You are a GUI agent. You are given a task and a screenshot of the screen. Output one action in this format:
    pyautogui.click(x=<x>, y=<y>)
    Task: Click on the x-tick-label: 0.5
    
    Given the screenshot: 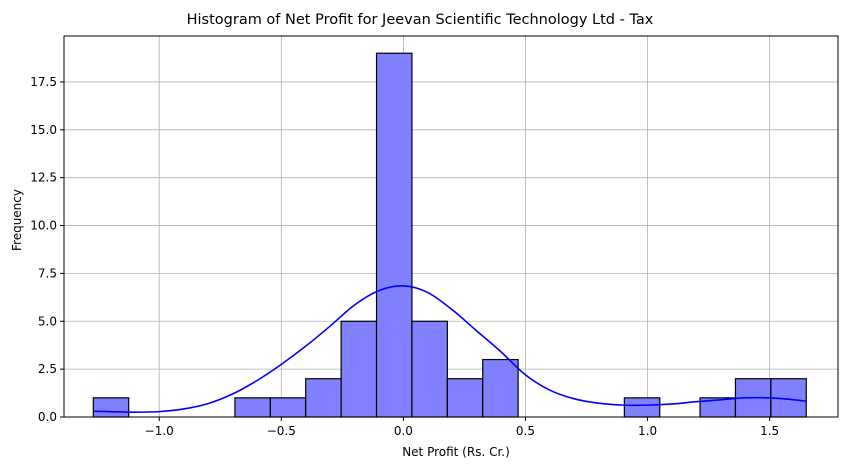 What is the action you would take?
    pyautogui.click(x=525, y=431)
    